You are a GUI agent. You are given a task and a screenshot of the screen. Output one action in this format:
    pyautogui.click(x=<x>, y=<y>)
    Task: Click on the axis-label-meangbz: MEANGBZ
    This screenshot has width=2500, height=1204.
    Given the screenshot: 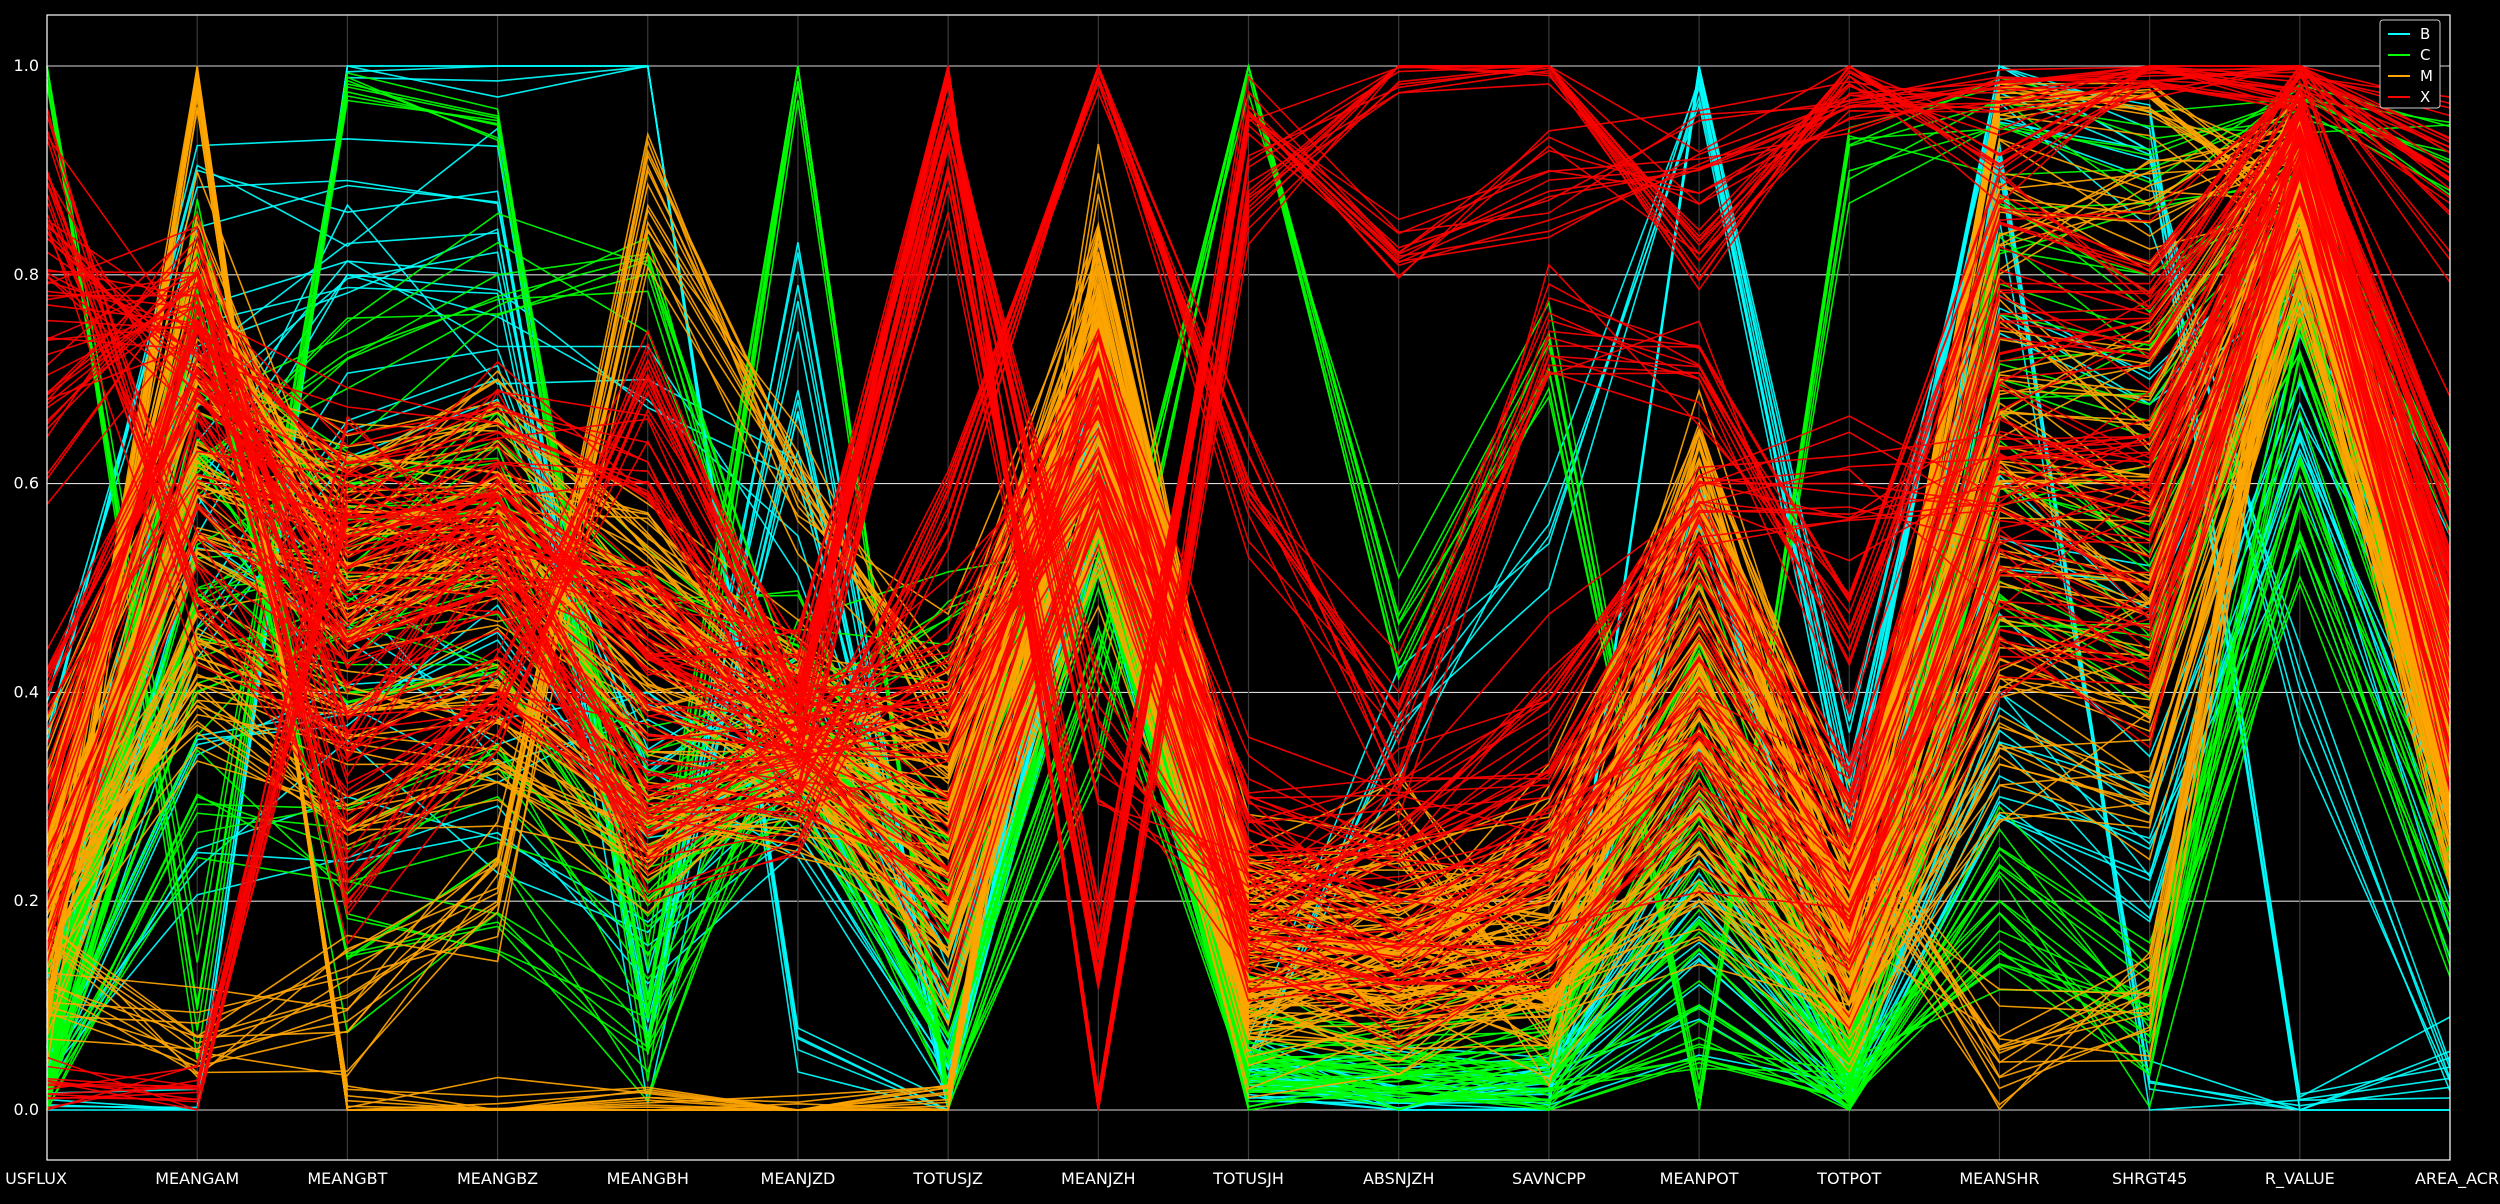 What is the action you would take?
    pyautogui.click(x=497, y=1178)
    